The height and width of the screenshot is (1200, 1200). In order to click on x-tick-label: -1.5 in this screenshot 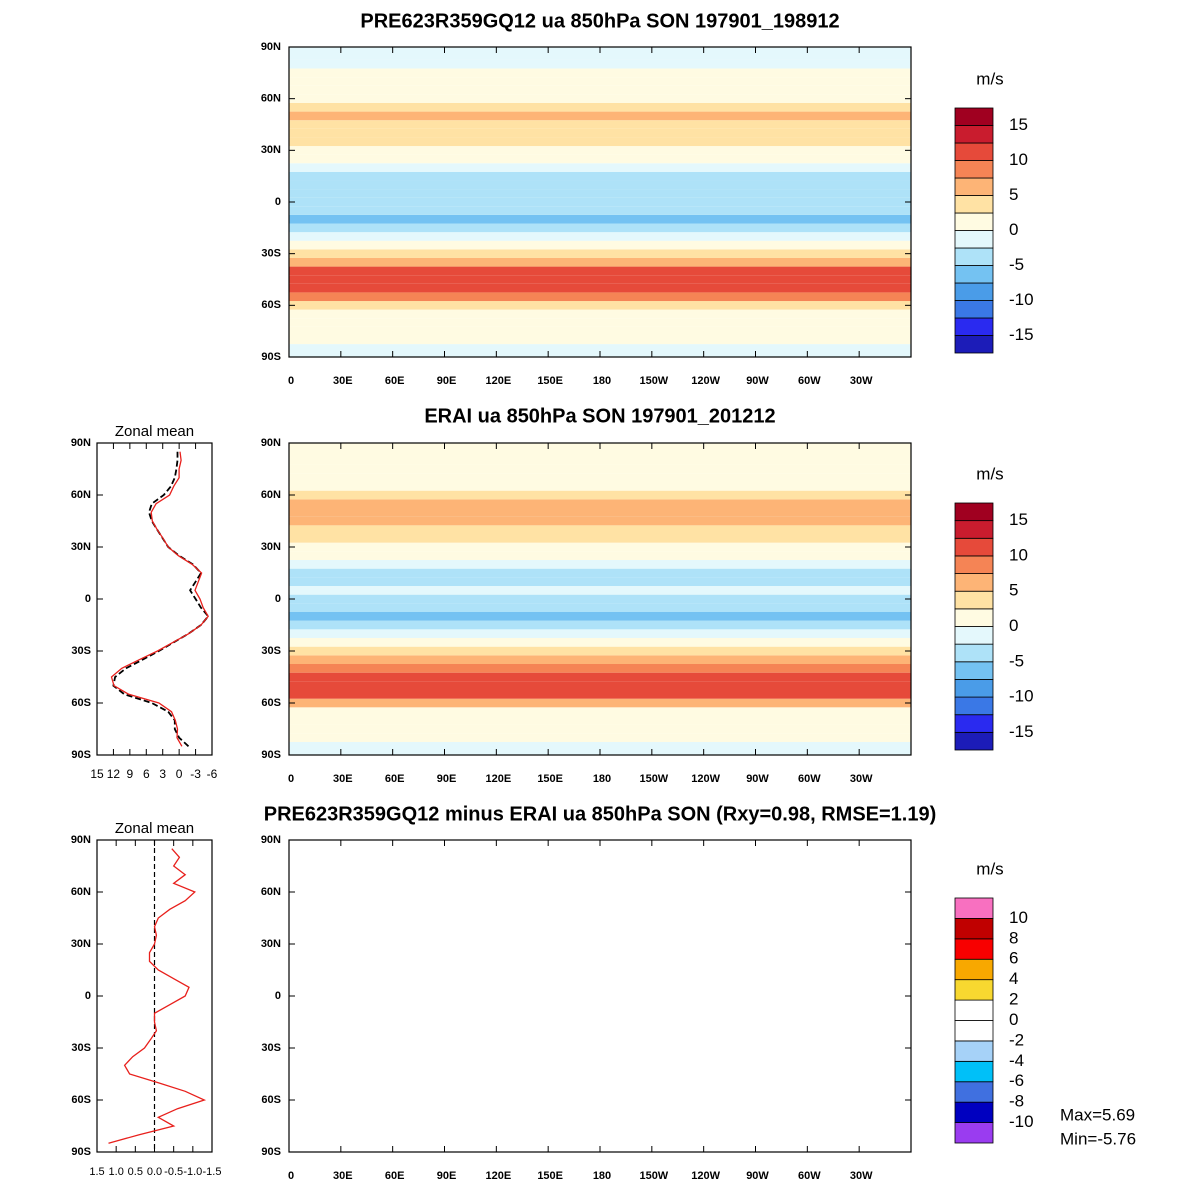, I will do `click(212, 1172)`.